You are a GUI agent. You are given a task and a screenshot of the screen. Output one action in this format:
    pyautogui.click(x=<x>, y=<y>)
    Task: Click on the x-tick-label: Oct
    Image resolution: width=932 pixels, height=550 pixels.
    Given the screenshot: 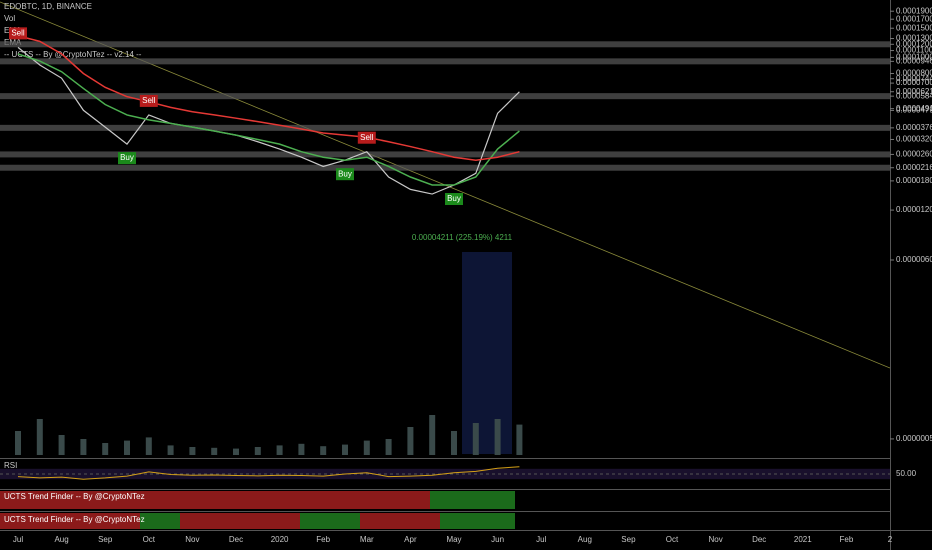 What is the action you would take?
    pyautogui.click(x=149, y=539)
    